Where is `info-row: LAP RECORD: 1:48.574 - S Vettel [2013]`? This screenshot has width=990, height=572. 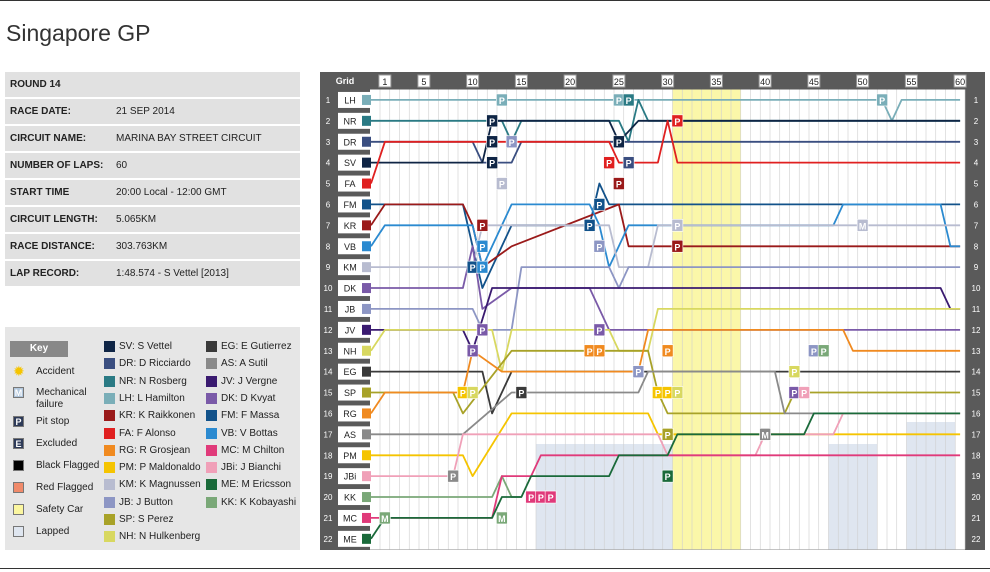 info-row: LAP RECORD: 1:48.574 - S Vettel [2013] is located at coordinates (152, 273).